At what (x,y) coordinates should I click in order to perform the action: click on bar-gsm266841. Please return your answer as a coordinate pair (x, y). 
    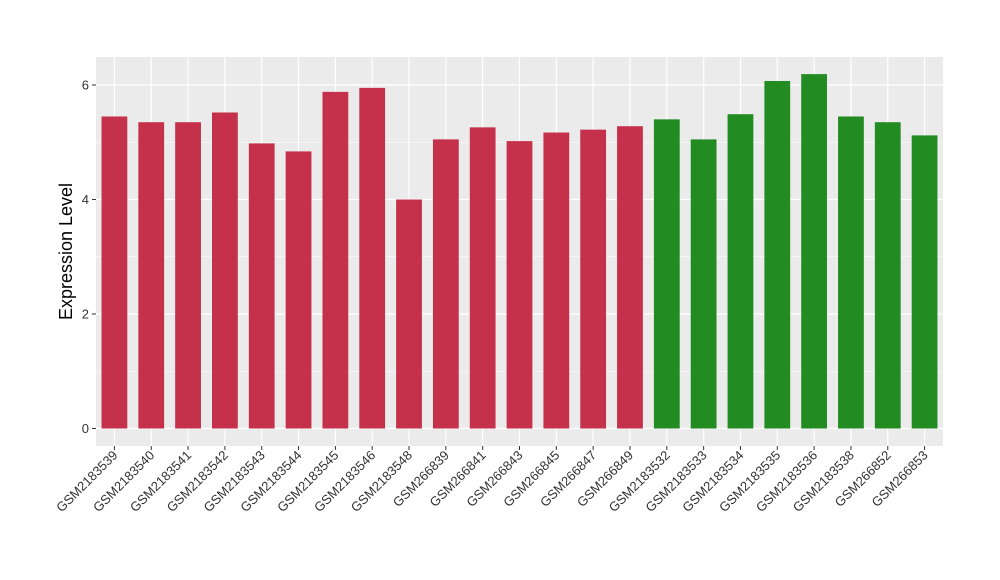
    Looking at the image, I should click on (482, 278).